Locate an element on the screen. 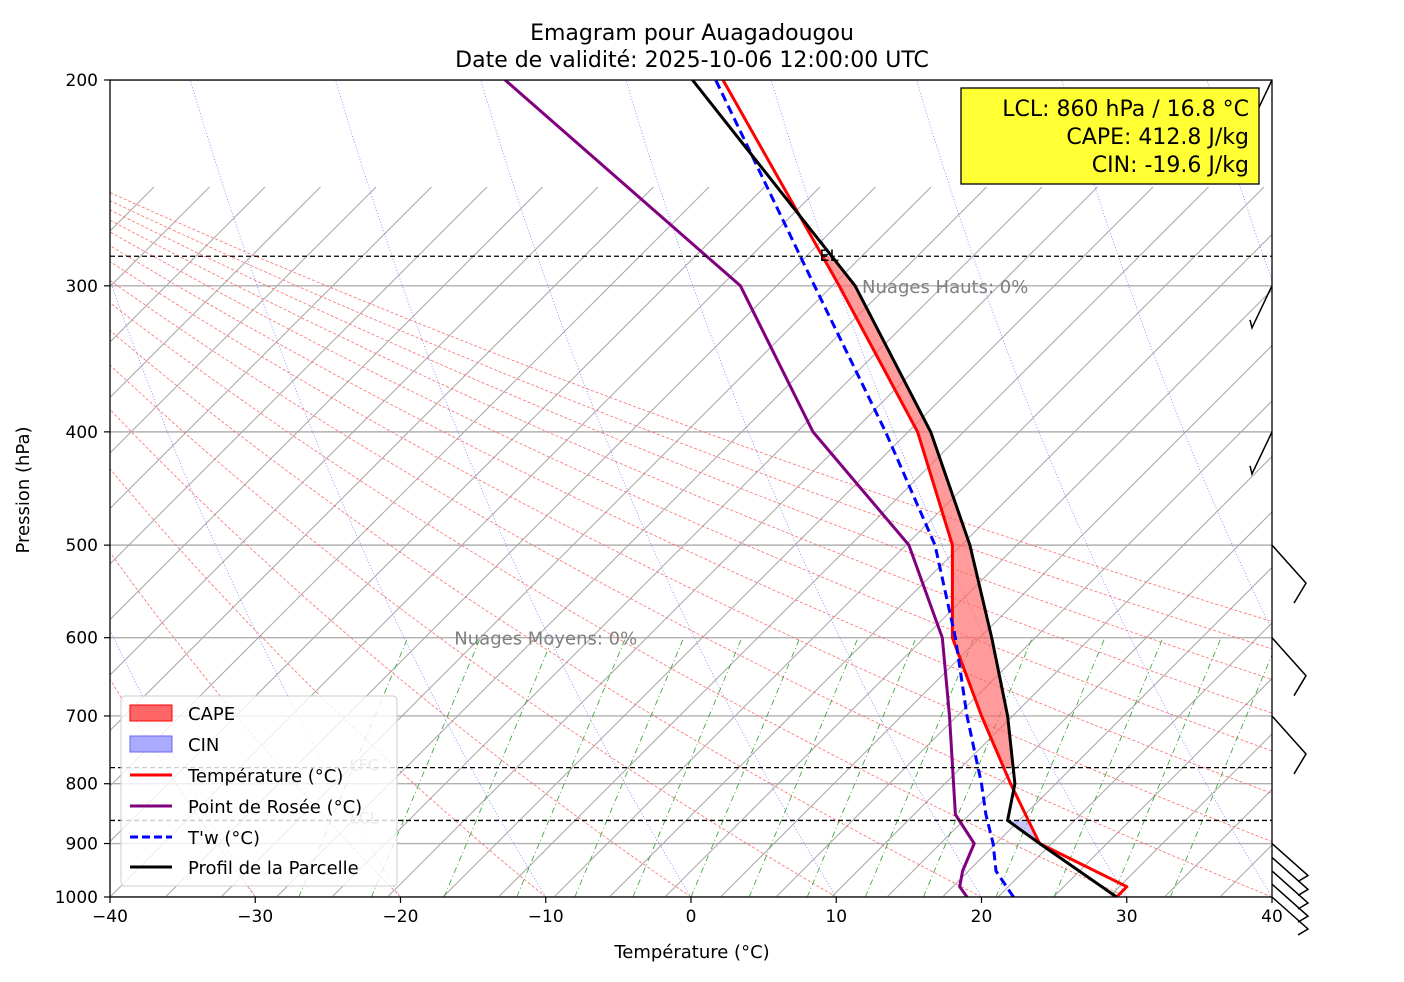 Image resolution: width=1404 pixels, height=982 pixels. y-tick-label: 300 is located at coordinates (82, 287).